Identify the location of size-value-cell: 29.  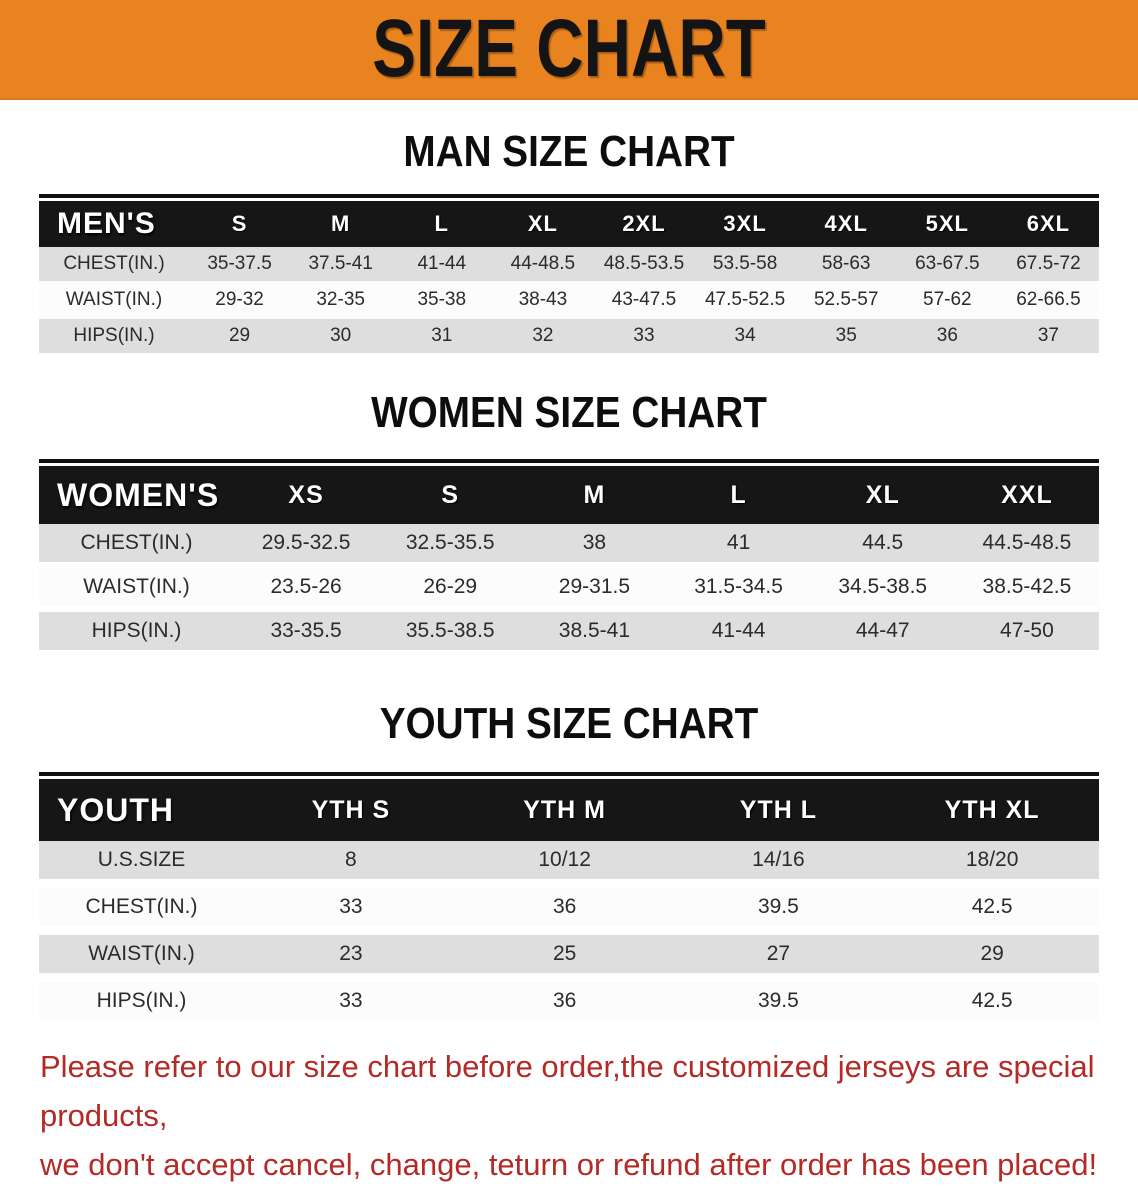
(239, 335).